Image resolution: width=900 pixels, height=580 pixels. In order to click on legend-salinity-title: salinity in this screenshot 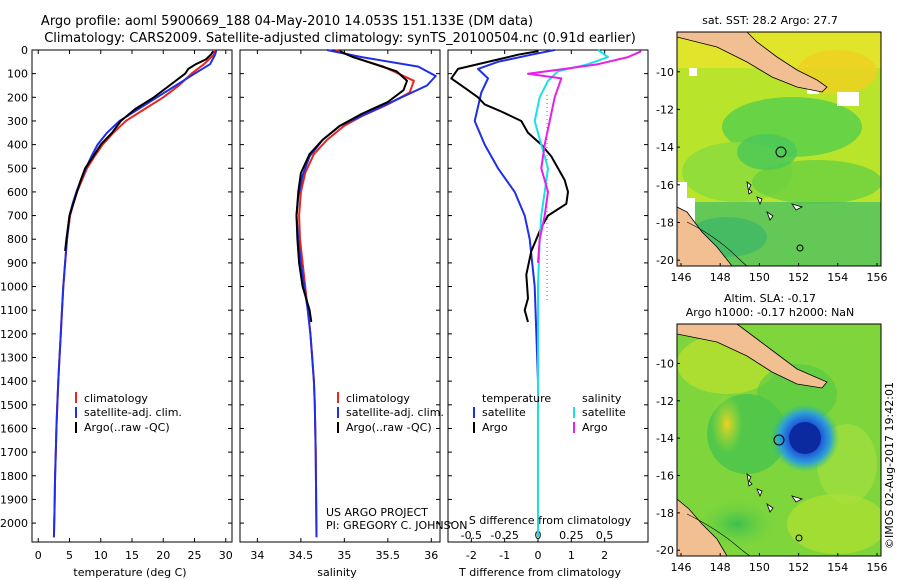, I will do `click(602, 398)`.